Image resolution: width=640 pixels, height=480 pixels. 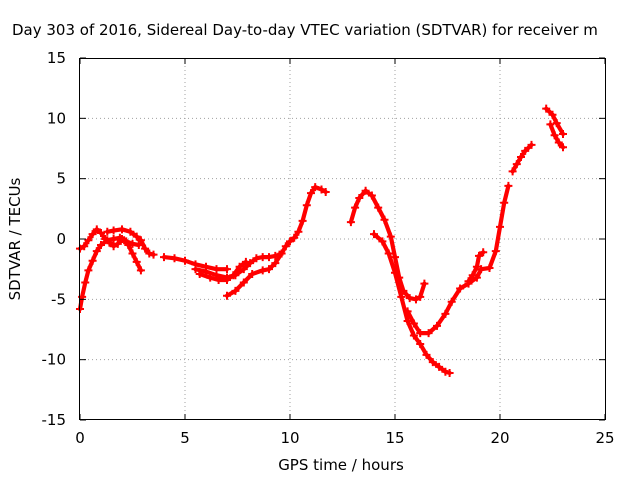 What do you see at coordinates (499, 438) in the screenshot?
I see `x-tick-label: 20` at bounding box center [499, 438].